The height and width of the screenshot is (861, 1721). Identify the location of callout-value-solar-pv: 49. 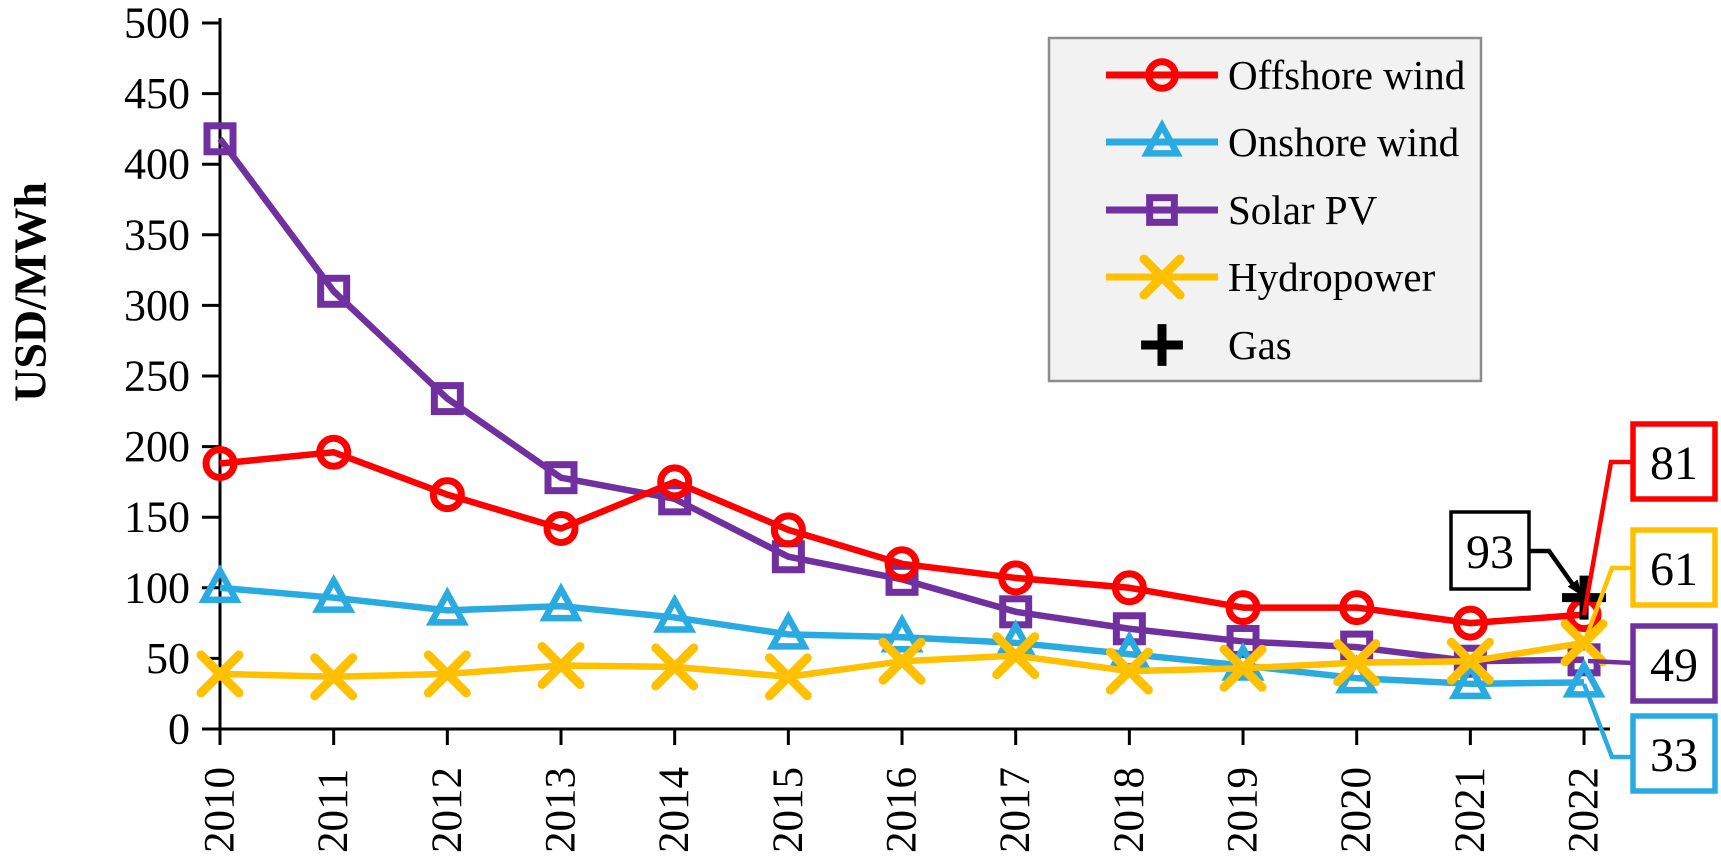
(1674, 665).